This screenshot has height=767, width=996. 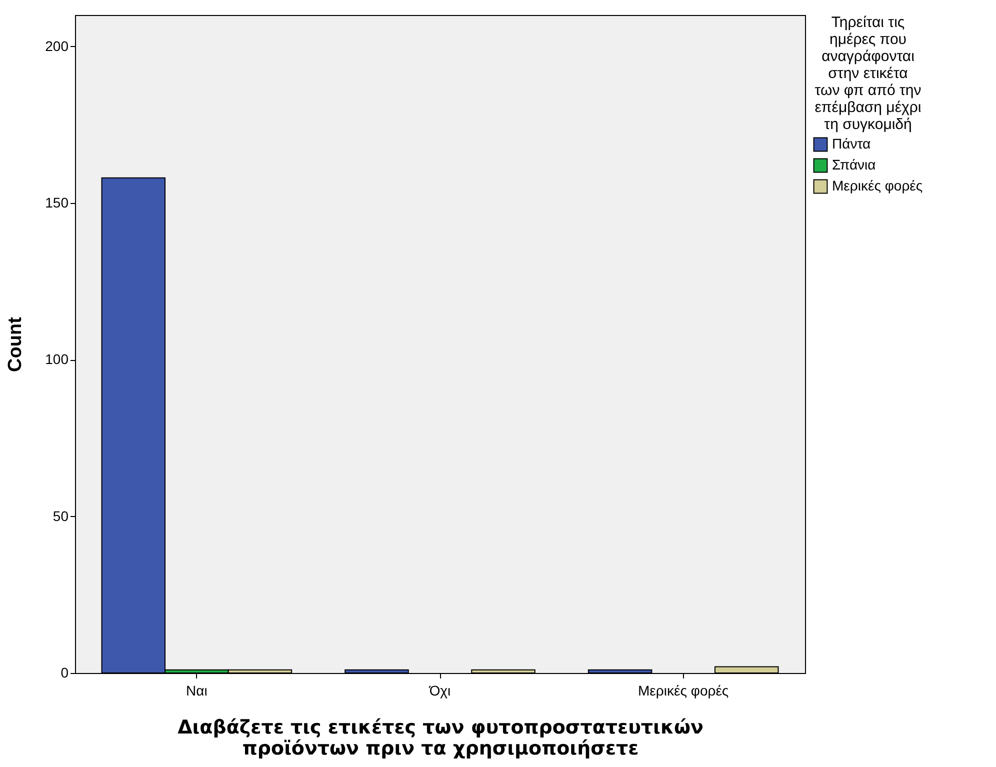 What do you see at coordinates (64, 672) in the screenshot?
I see `y-tick-label: 0` at bounding box center [64, 672].